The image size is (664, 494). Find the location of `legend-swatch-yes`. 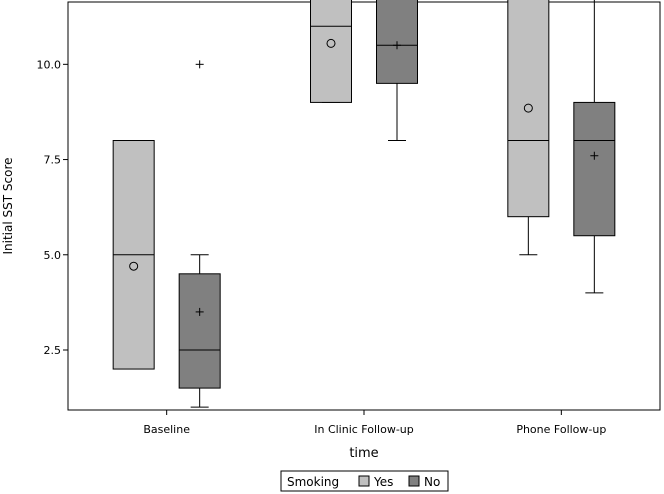

legend-swatch-yes is located at coordinates (364, 481).